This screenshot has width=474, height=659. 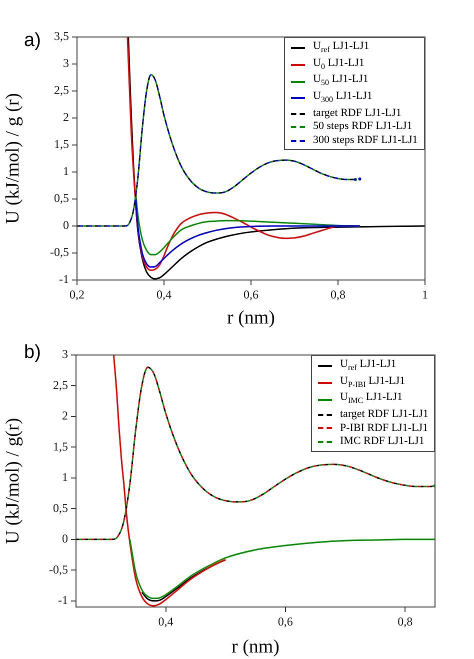 What do you see at coordinates (371, 399) in the screenshot?
I see `legend-label: U$_{IMC}$ LJ1-LJ1` at bounding box center [371, 399].